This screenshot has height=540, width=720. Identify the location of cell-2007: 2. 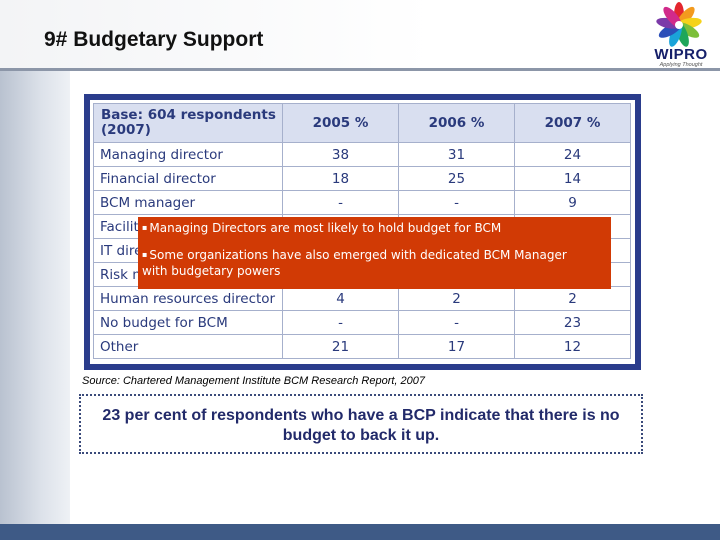
(572, 298).